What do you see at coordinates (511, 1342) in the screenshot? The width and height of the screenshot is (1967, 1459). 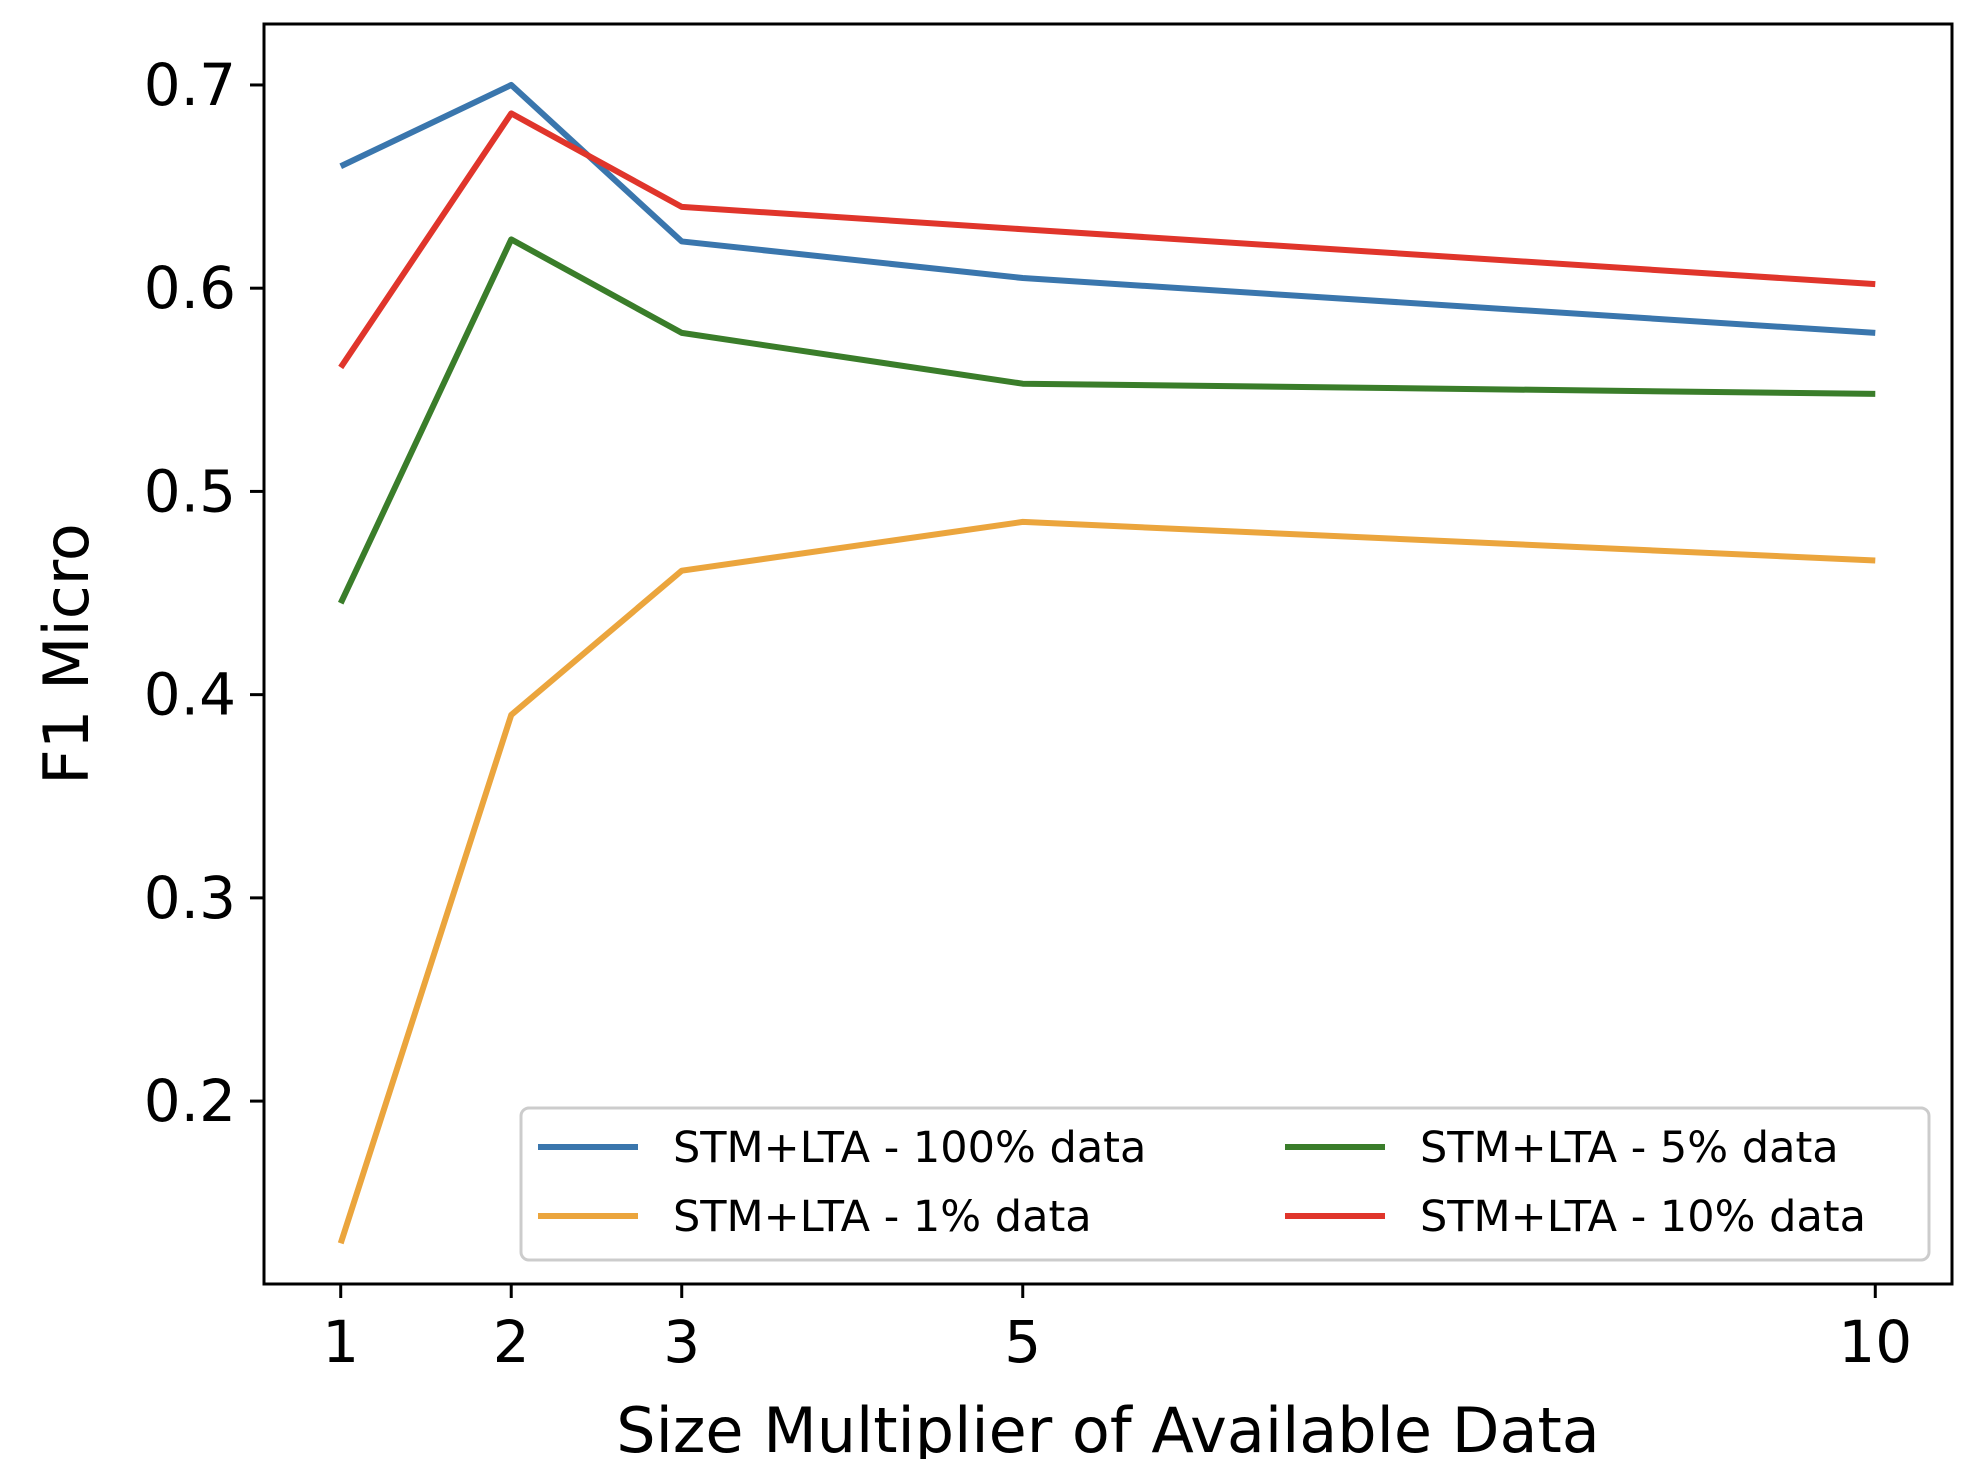 I see `x-tick-label: 2` at bounding box center [511, 1342].